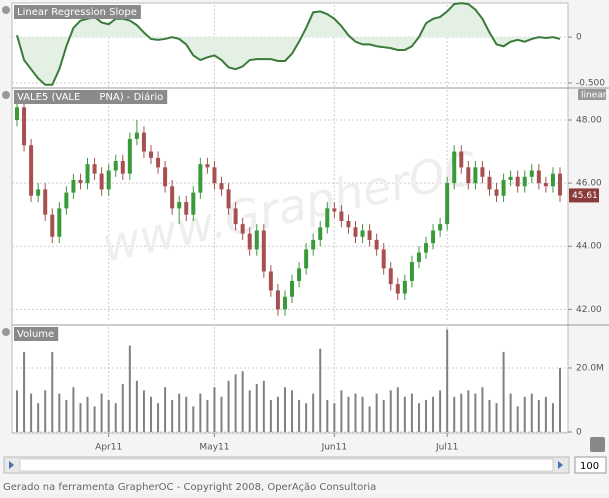  I want to click on scale-mode: linear, so click(594, 96).